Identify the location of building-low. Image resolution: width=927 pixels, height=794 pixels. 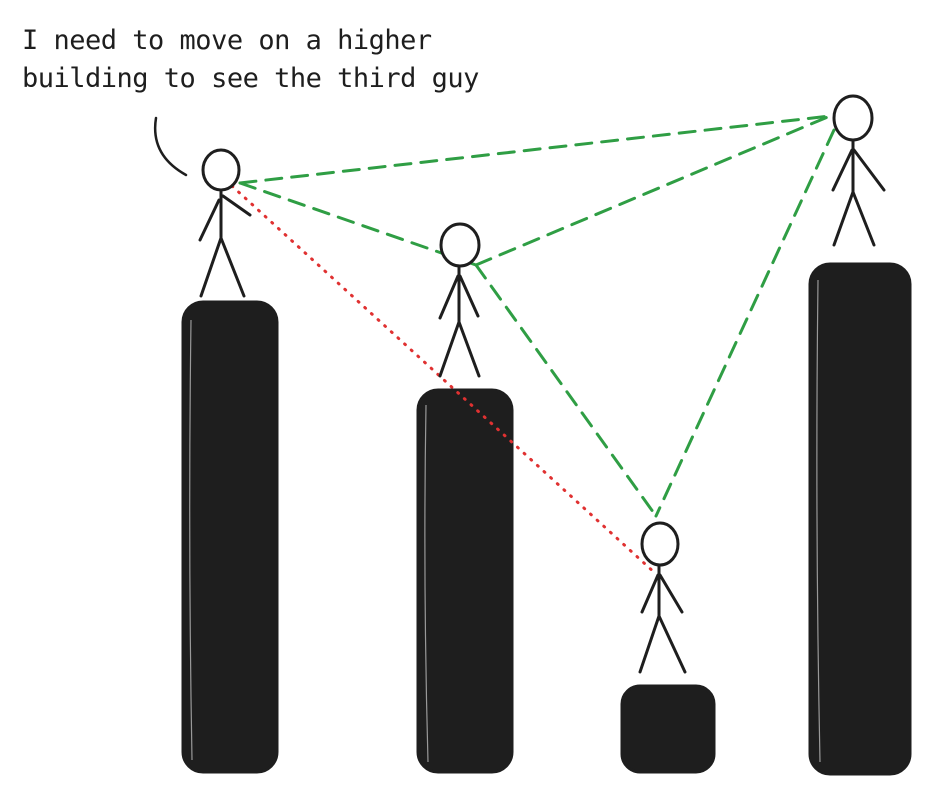
(668, 729).